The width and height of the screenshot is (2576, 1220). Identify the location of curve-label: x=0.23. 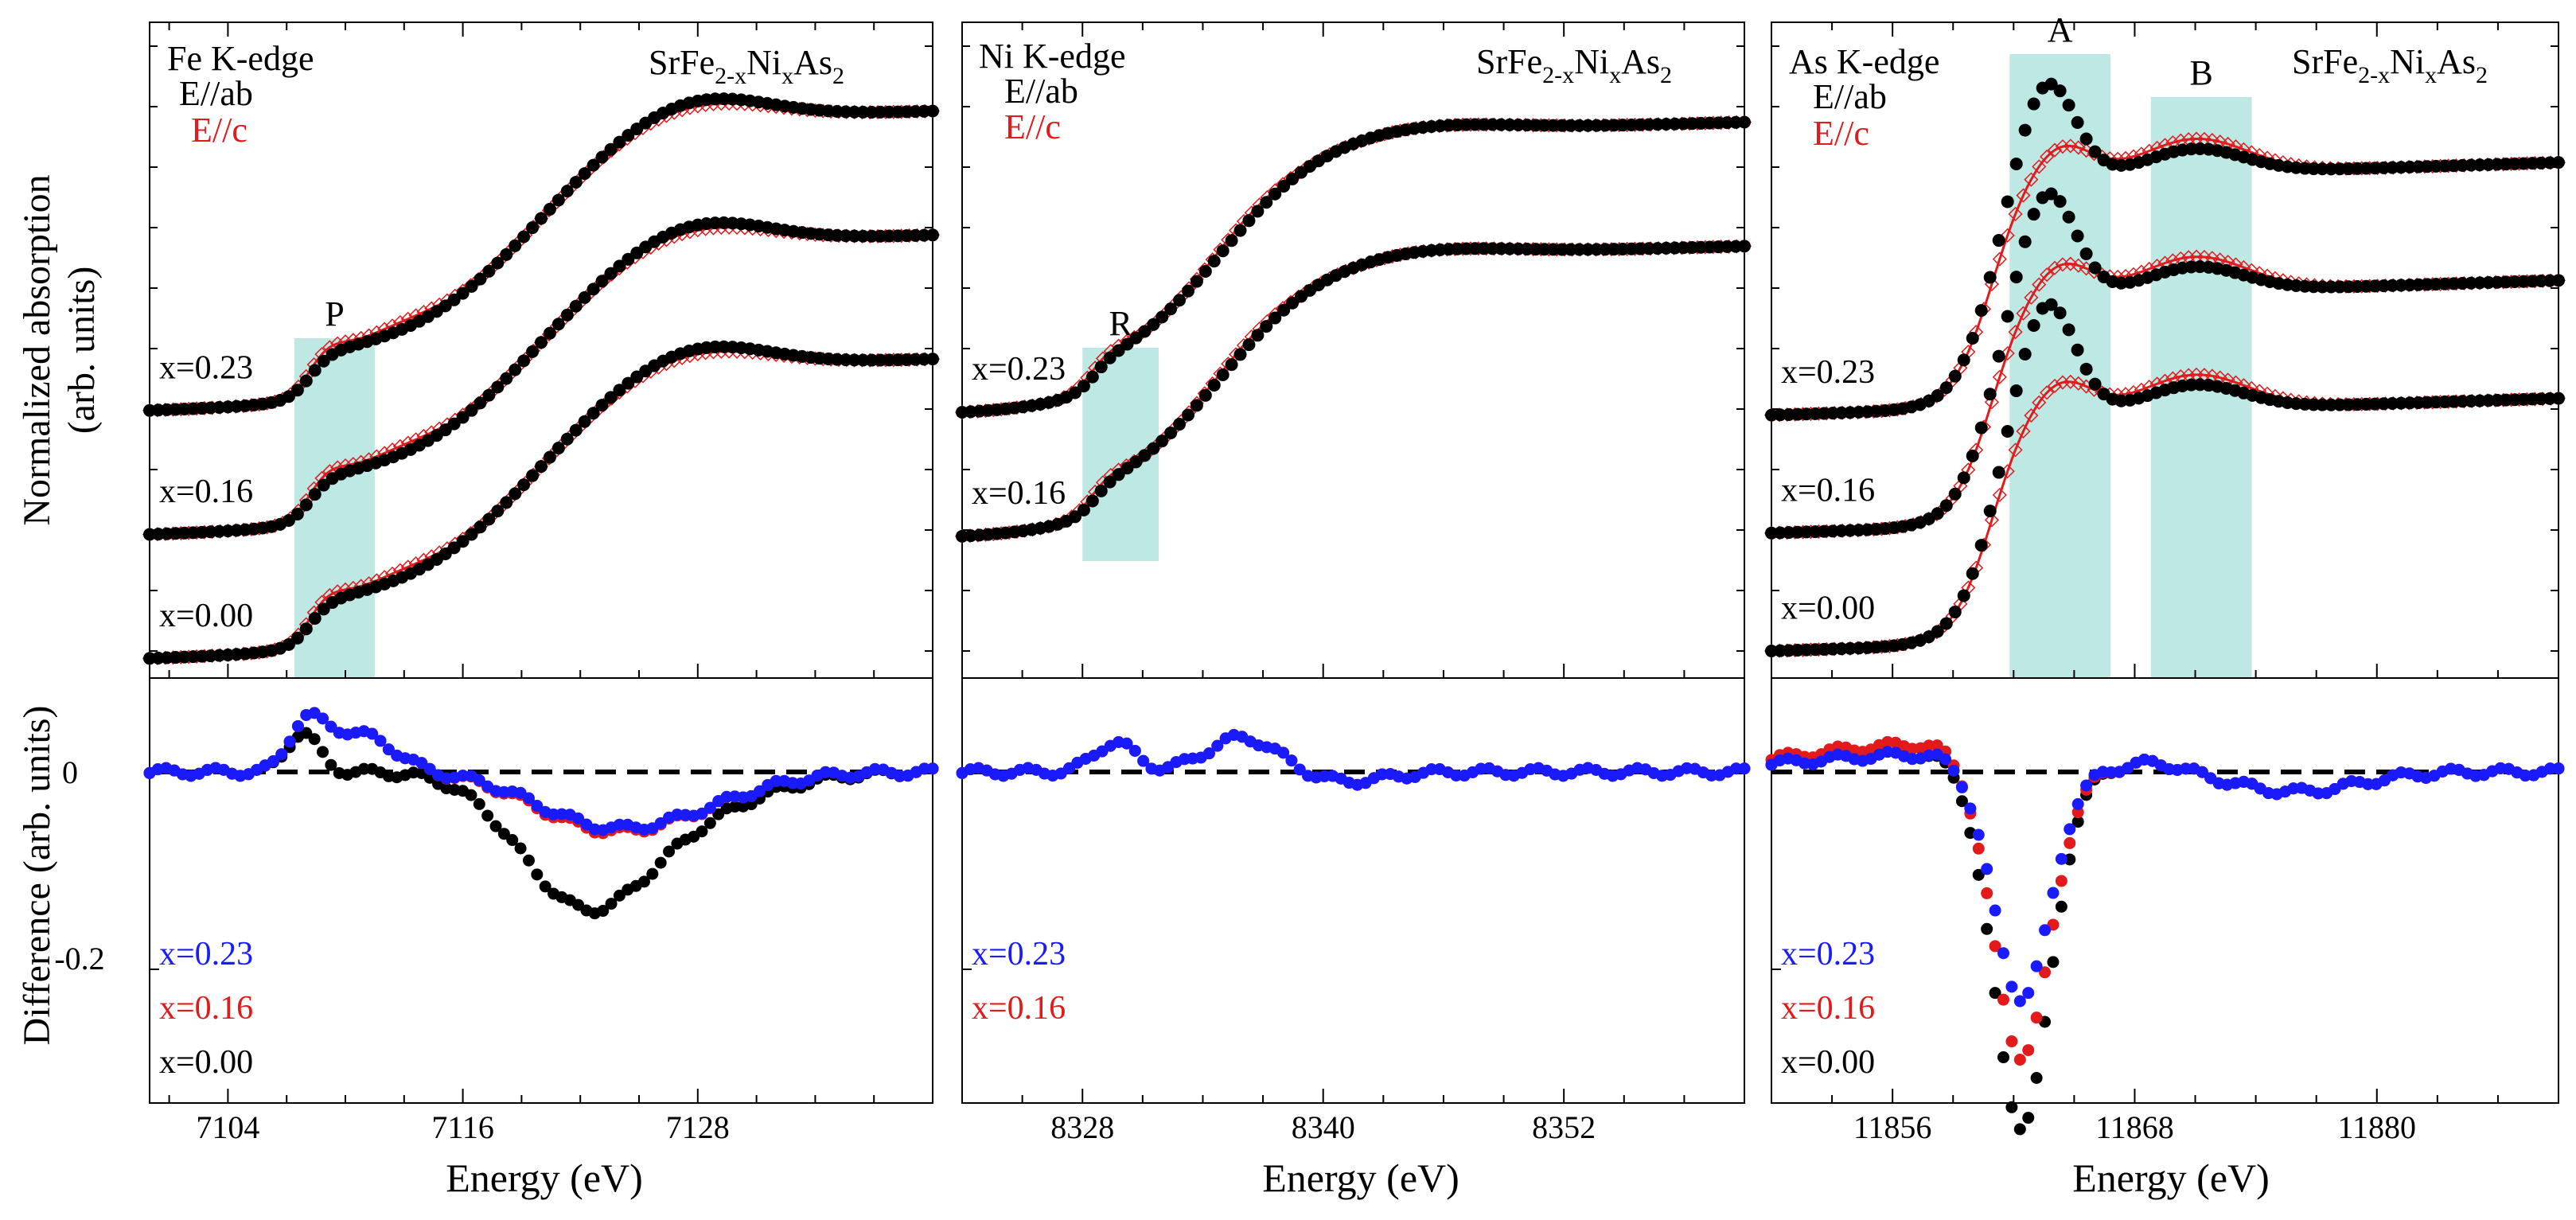
(1828, 372).